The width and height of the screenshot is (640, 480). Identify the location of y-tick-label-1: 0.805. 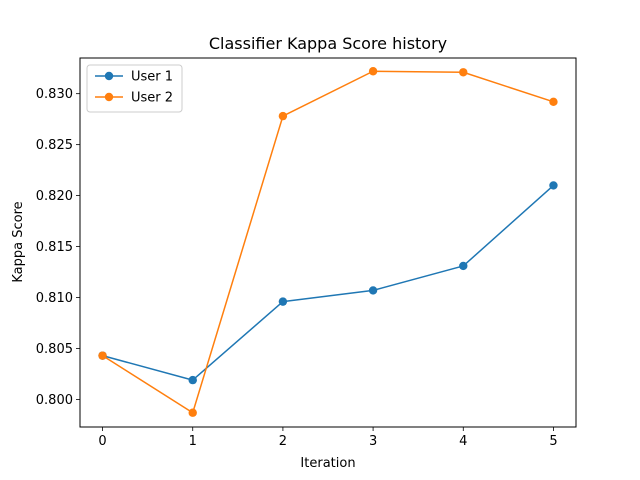
(54, 349).